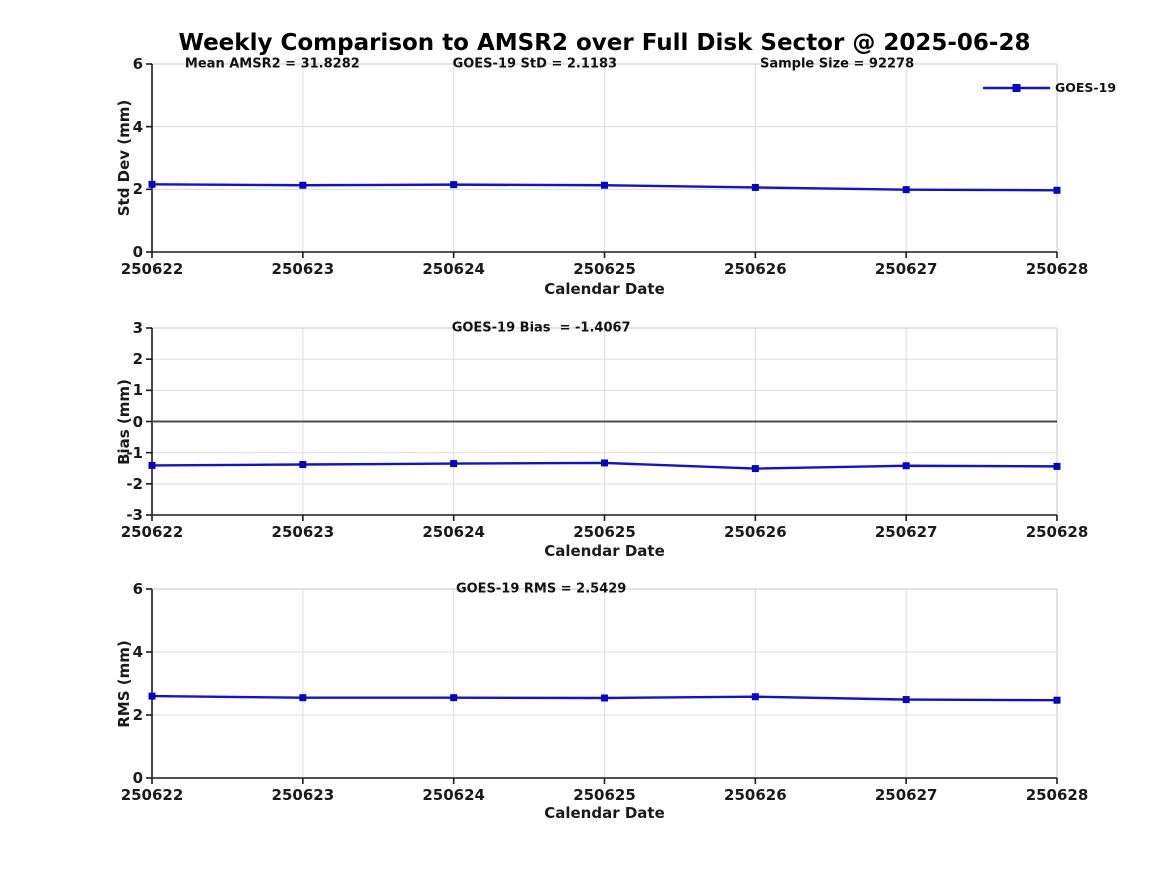 This screenshot has width=1167, height=875. Describe the element at coordinates (124, 683) in the screenshot. I see `rms-y-axis-label: RMS (mm)` at that location.